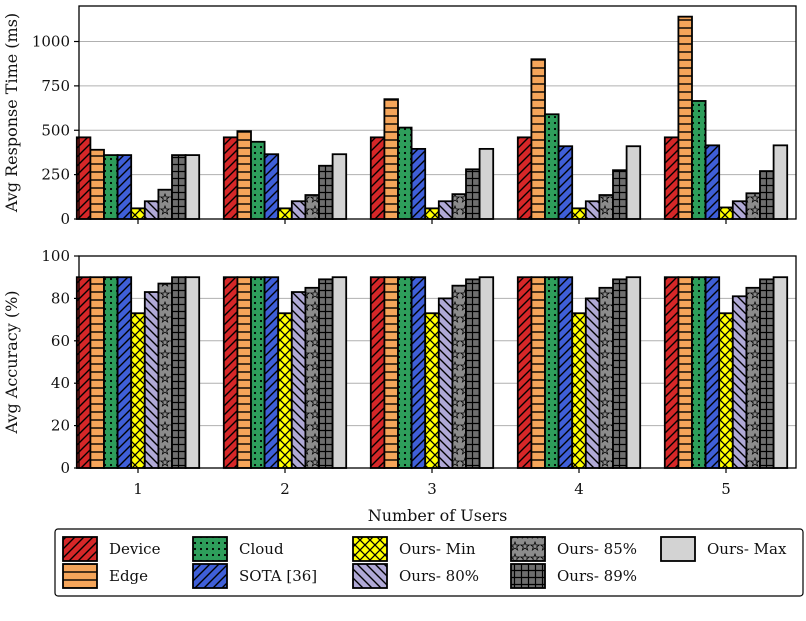 This screenshot has width=806, height=621. What do you see at coordinates (597, 576) in the screenshot?
I see `legend-label: Ours- 89%` at bounding box center [597, 576].